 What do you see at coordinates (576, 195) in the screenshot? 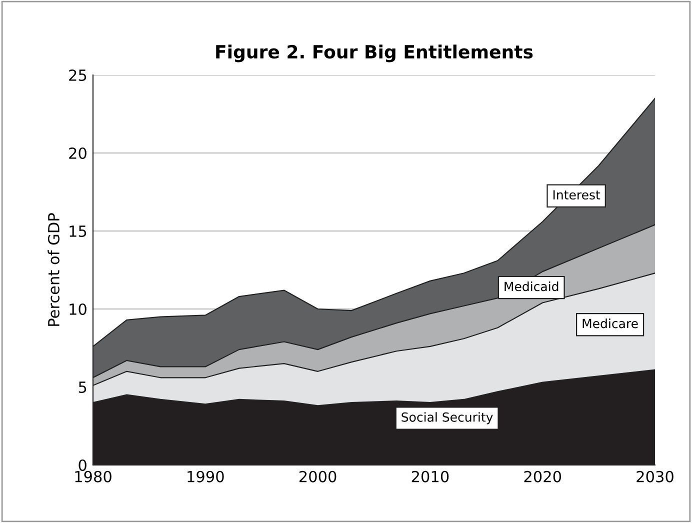
I see `series-label: Interest` at bounding box center [576, 195].